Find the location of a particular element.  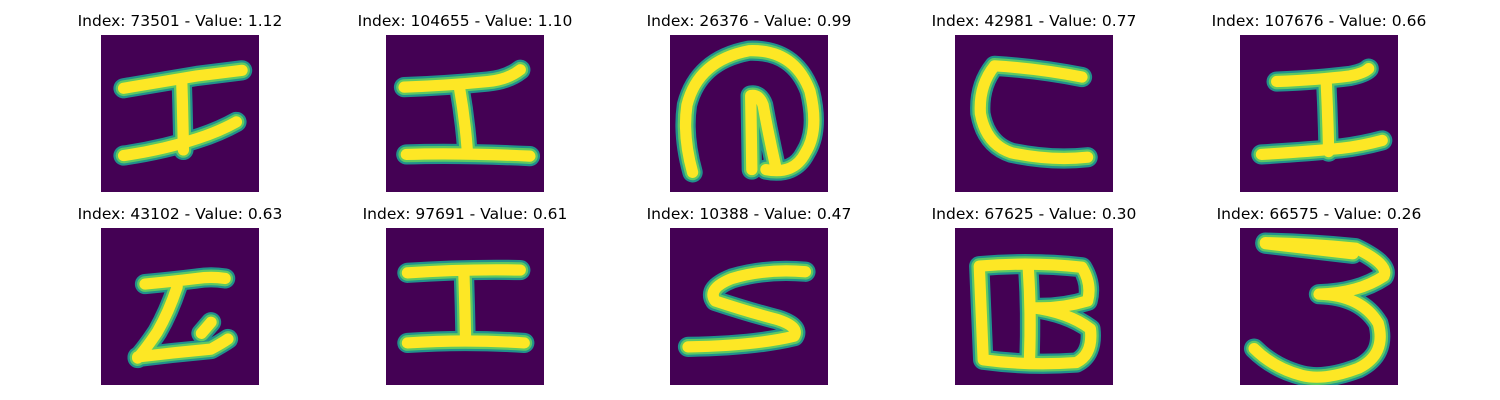

sample-title: Index: 107676 - Value: 0.66 is located at coordinates (1319, 21).